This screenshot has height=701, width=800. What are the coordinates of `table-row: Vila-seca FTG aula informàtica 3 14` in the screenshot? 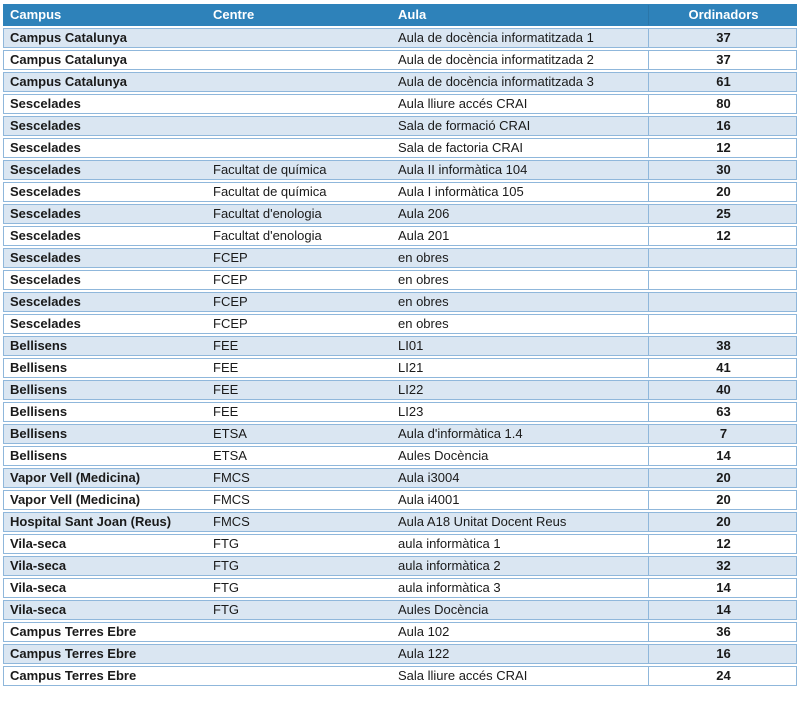 It's located at (400, 588).